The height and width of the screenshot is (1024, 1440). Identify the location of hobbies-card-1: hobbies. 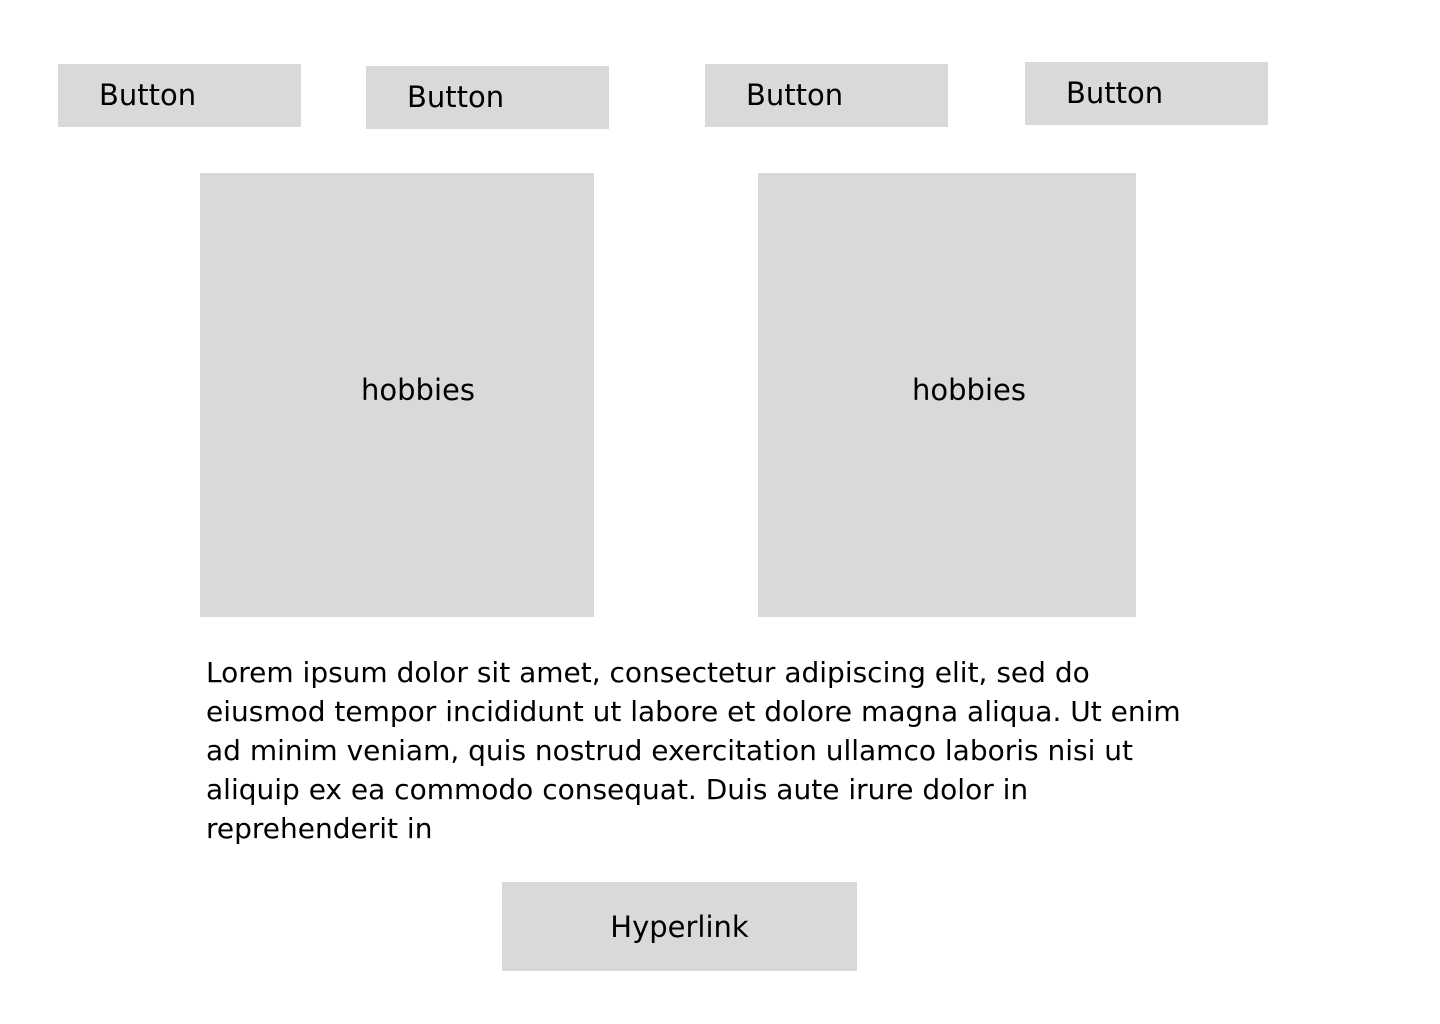
(397, 395).